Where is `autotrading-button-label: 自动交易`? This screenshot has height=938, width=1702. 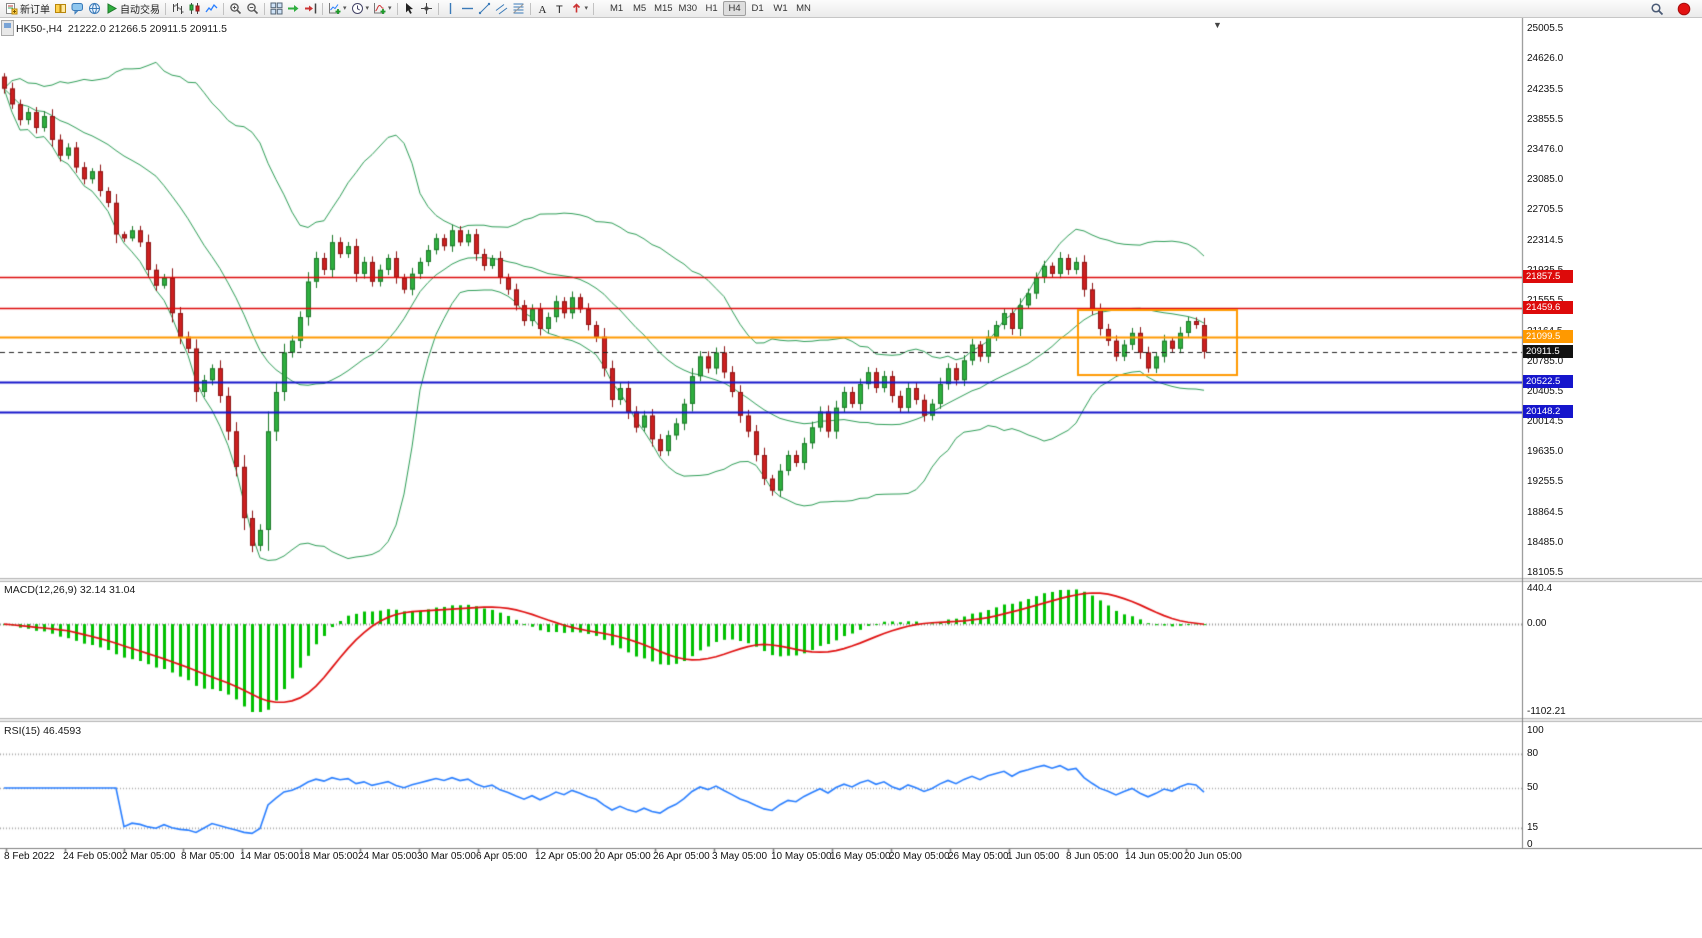 autotrading-button-label: 自动交易 is located at coordinates (140, 10).